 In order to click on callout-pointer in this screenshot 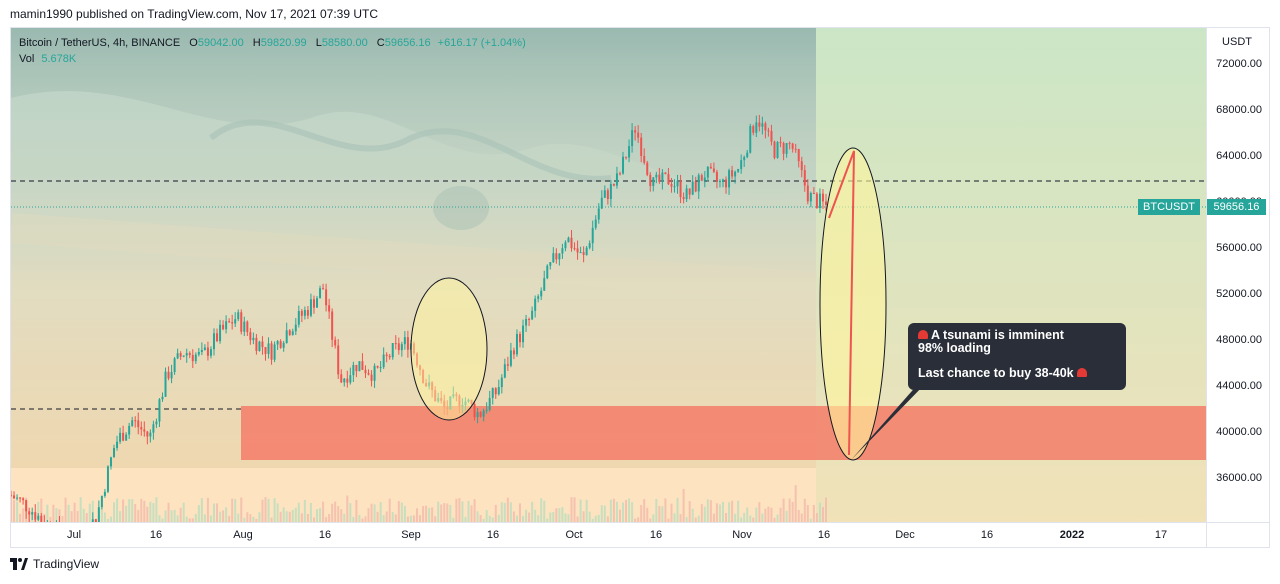, I will do `click(888, 421)`.